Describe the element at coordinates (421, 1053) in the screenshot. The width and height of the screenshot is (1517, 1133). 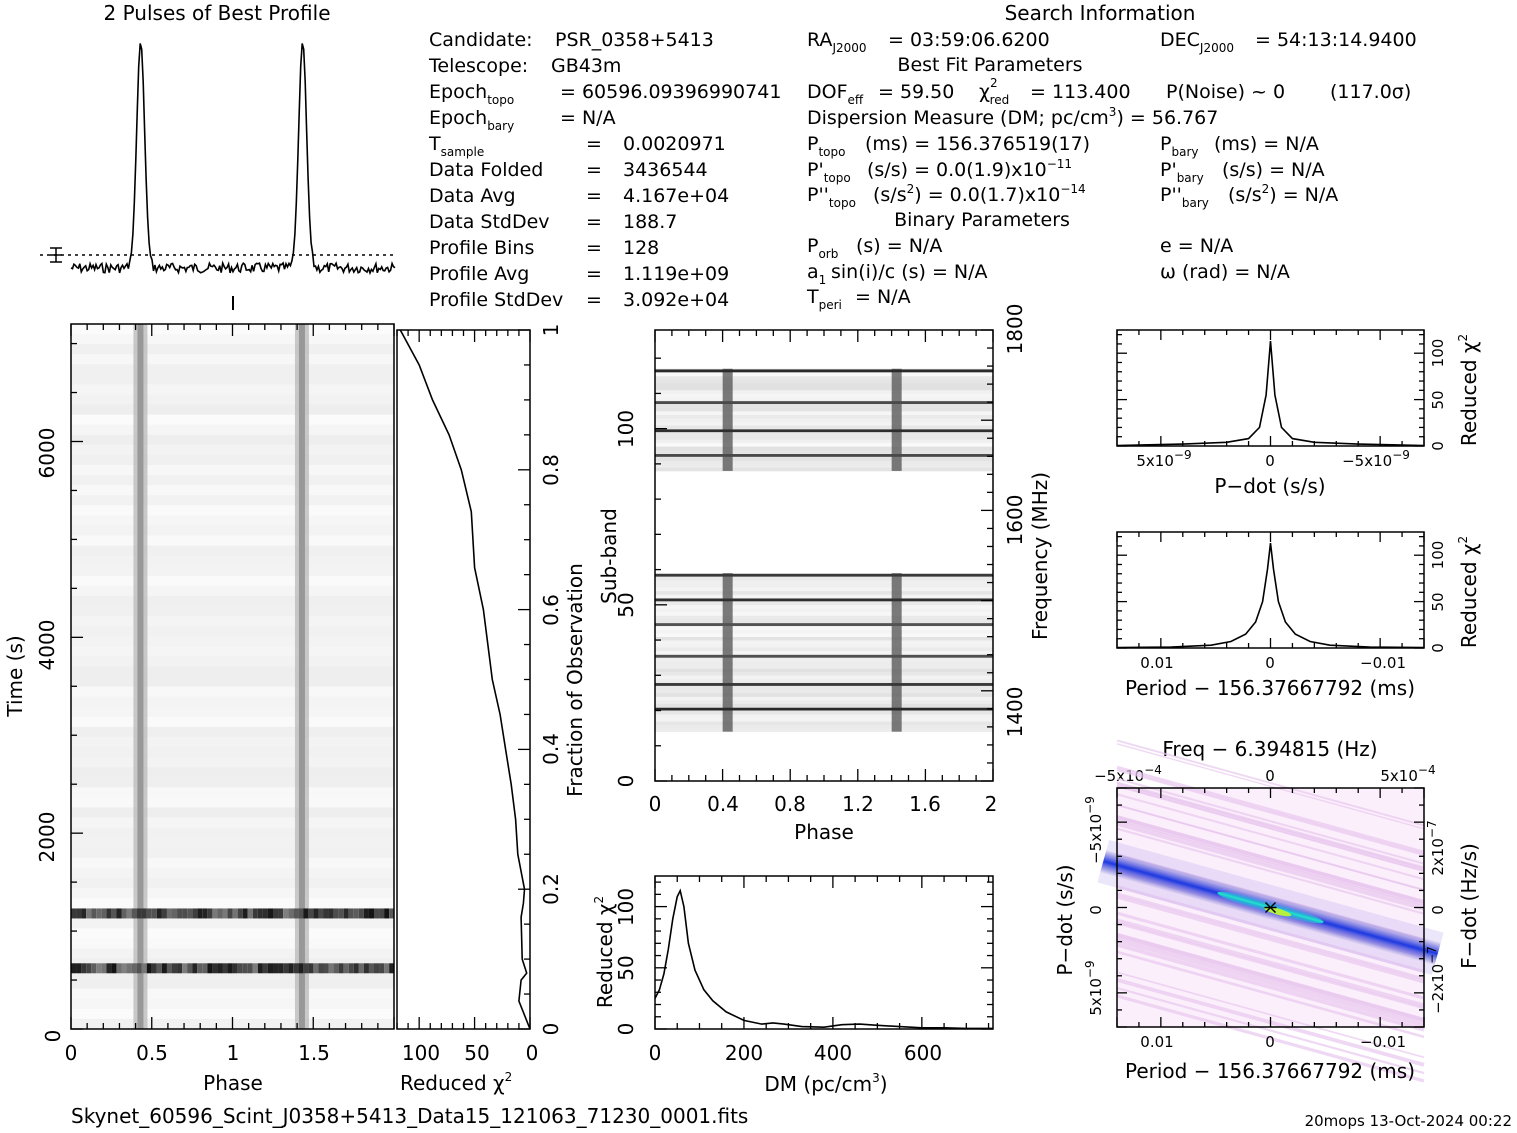
I see `redchi-tick-100: 100` at that location.